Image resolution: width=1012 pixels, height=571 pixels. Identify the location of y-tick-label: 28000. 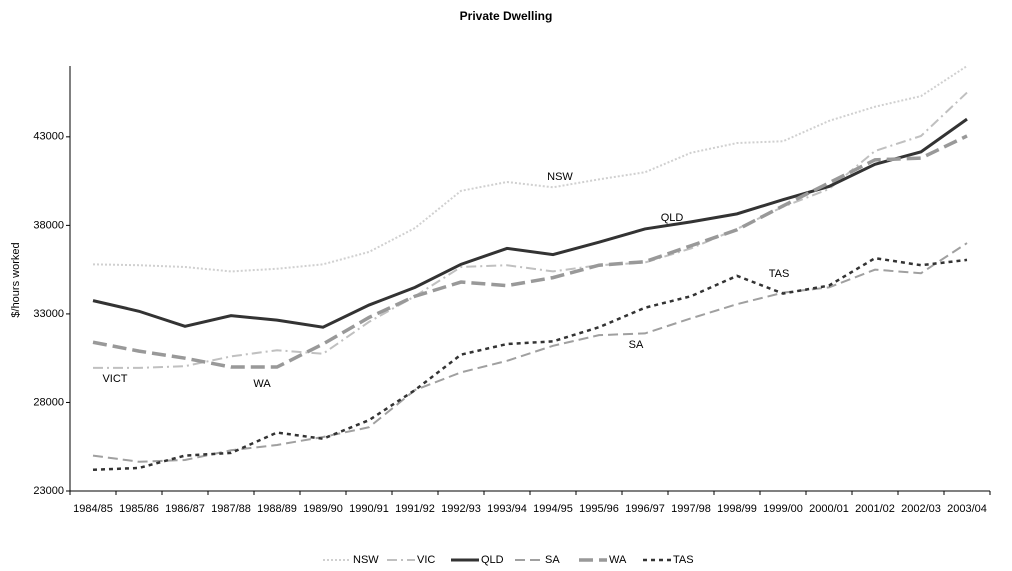
(48, 402).